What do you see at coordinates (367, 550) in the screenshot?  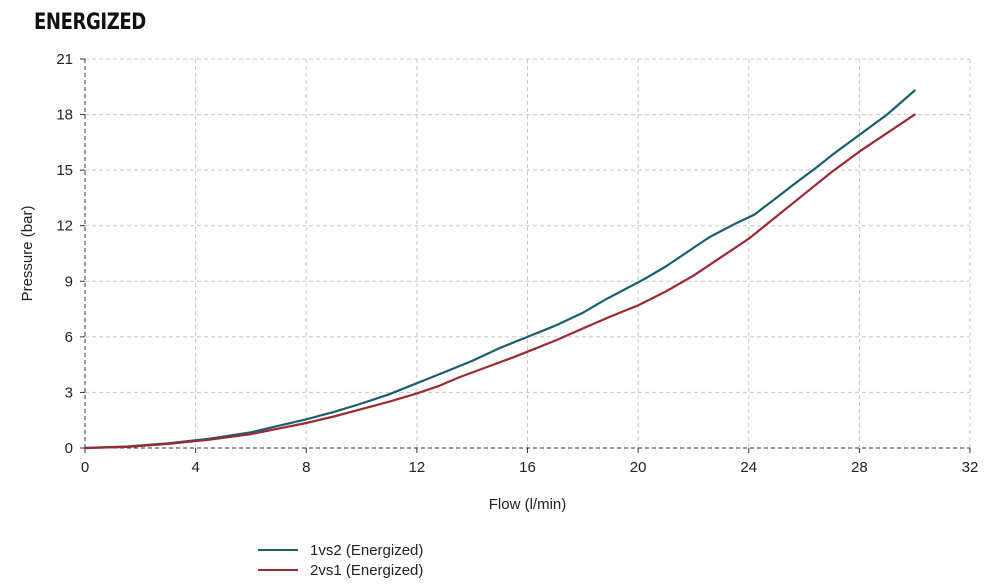 I see `legend-label-series-1: 1vs2 (Energized)` at bounding box center [367, 550].